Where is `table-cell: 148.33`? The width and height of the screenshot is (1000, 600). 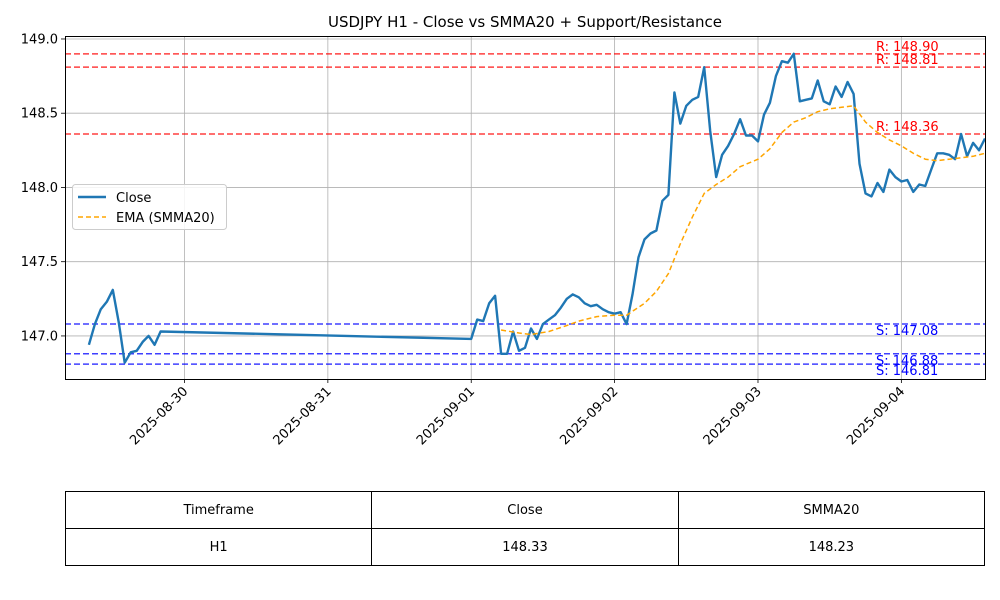 table-cell: 148.33 is located at coordinates (525, 547).